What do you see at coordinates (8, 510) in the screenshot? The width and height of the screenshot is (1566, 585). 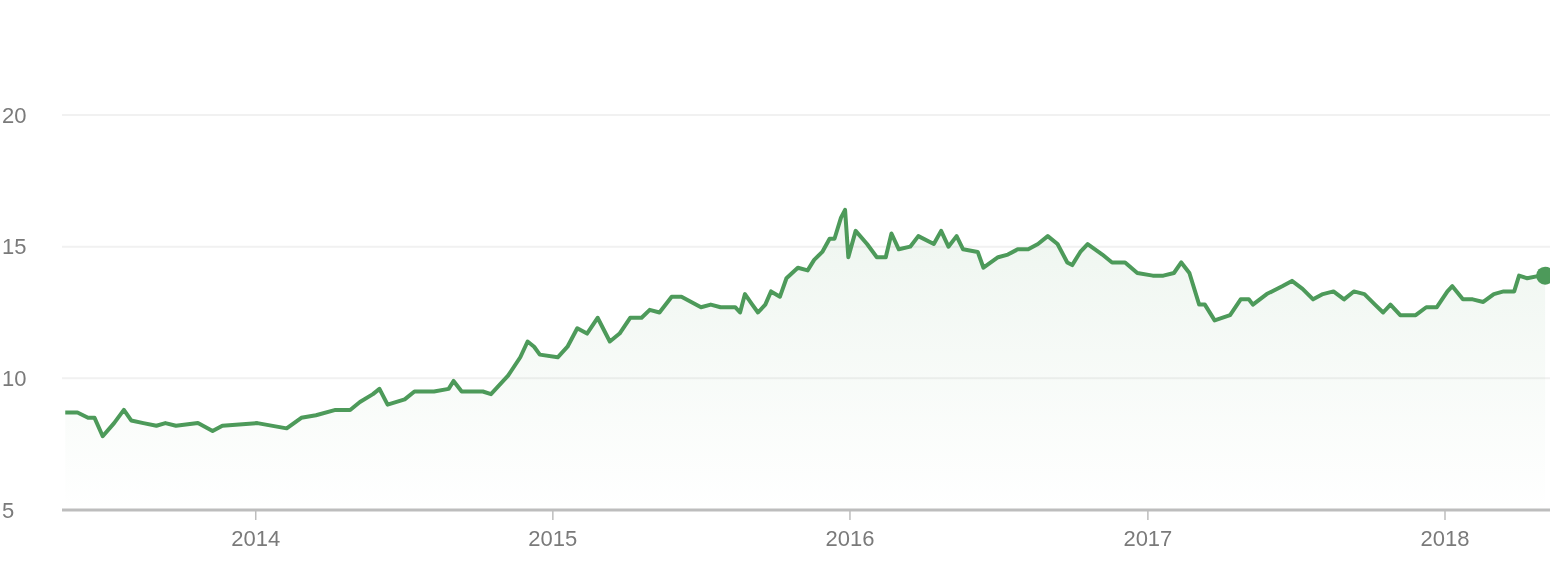 I see `y-tick-label: 5` at bounding box center [8, 510].